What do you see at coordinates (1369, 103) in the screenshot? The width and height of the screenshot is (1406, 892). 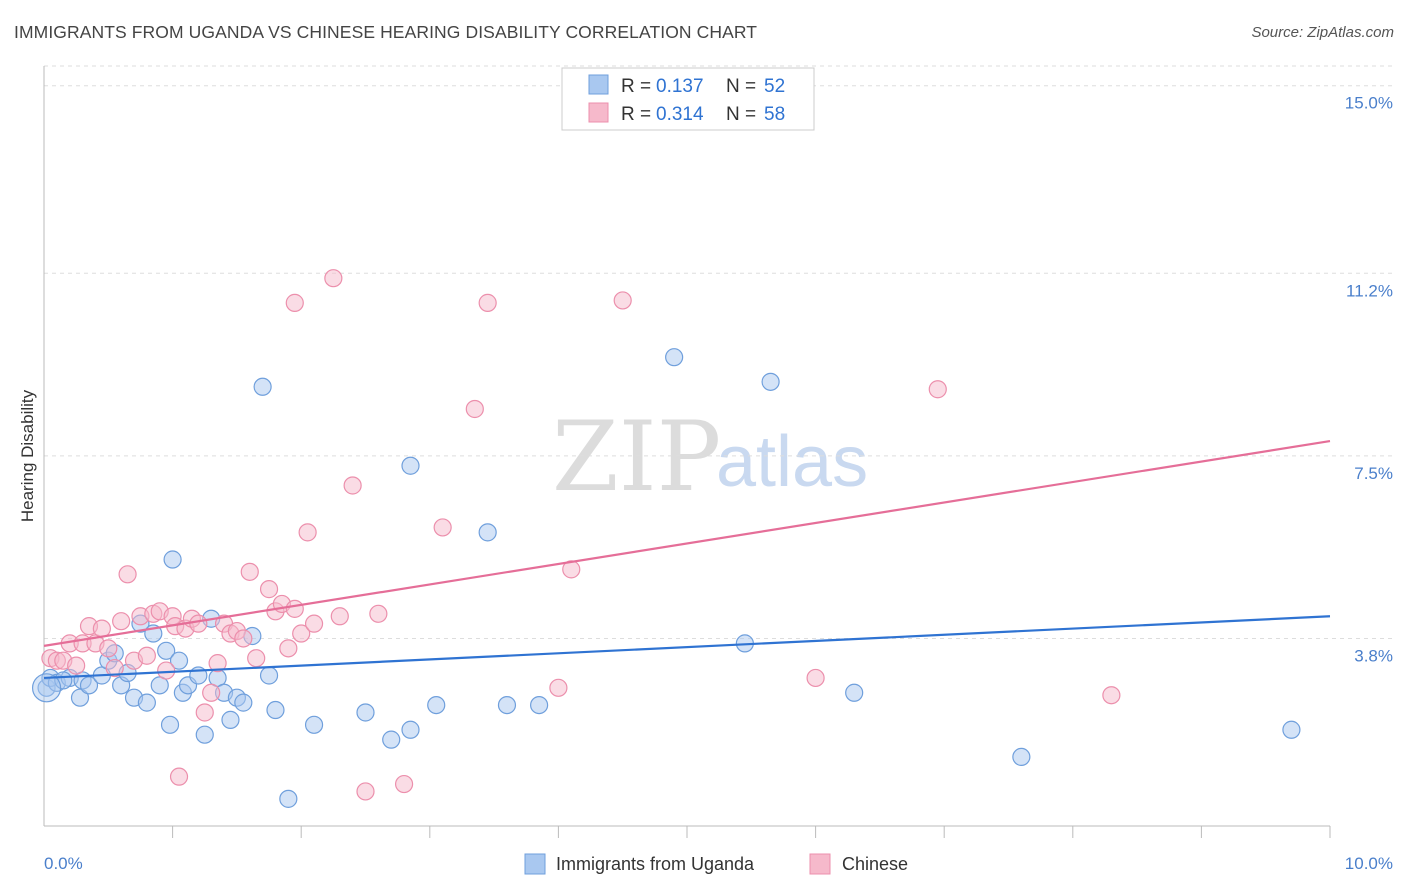 I see `y-tick-label: 15.0%` at bounding box center [1369, 103].